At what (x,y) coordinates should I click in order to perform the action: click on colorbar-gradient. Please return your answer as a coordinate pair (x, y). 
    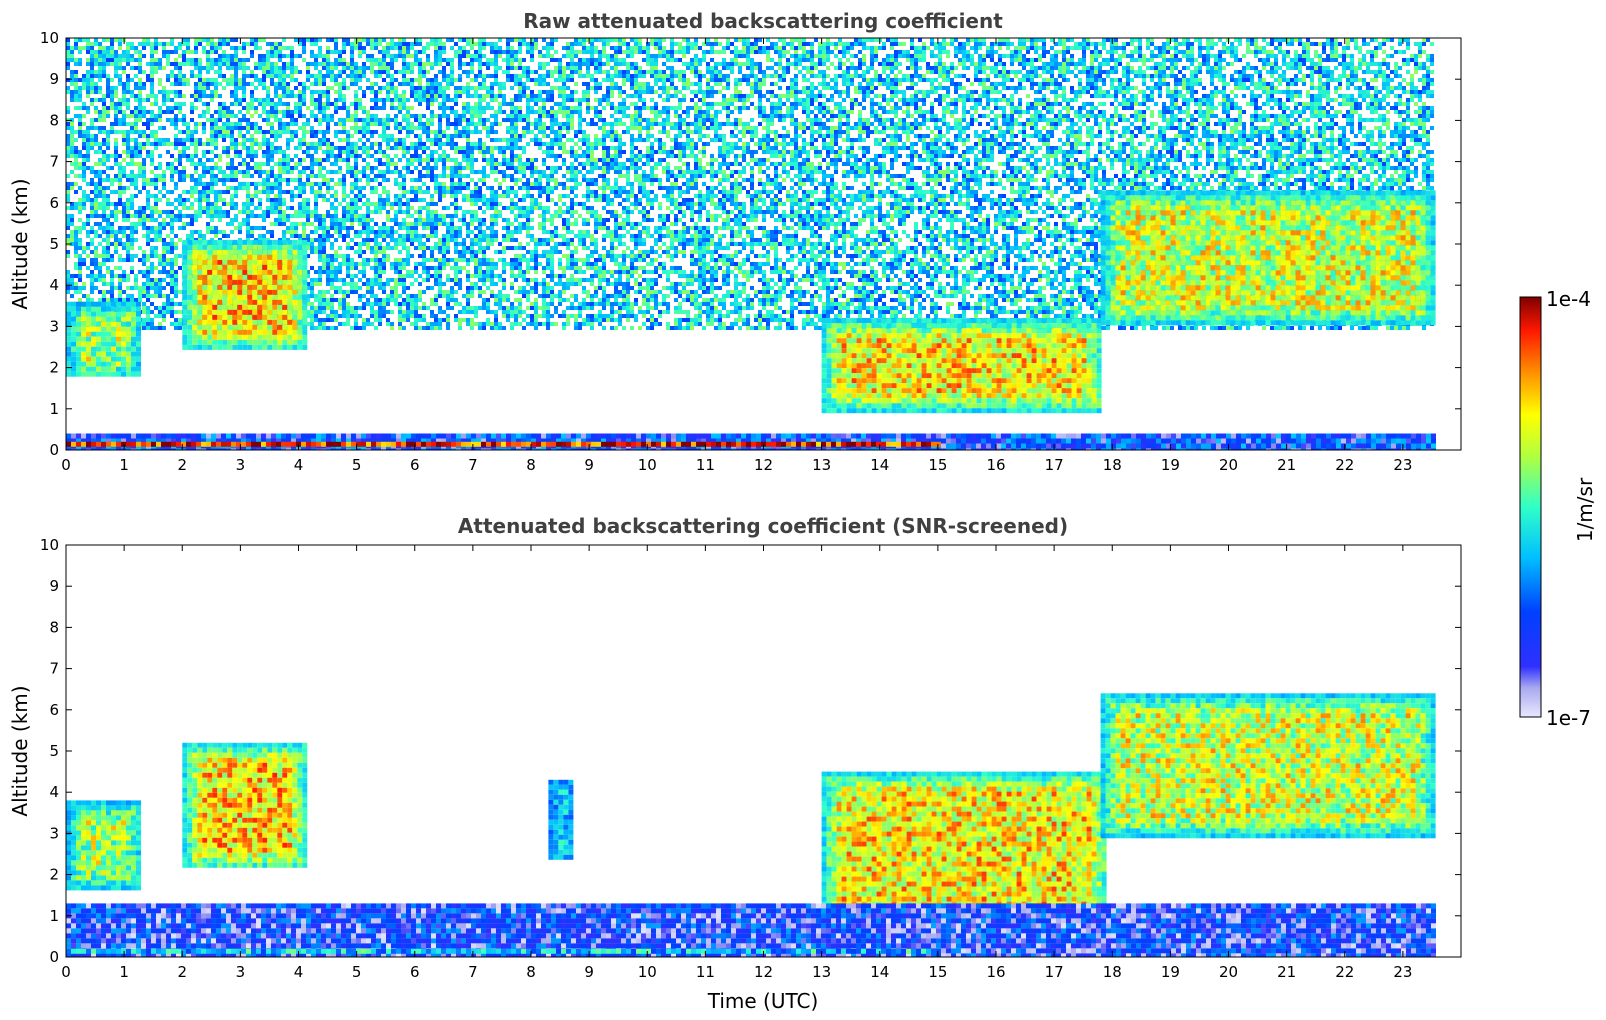
    Looking at the image, I should click on (1530, 507).